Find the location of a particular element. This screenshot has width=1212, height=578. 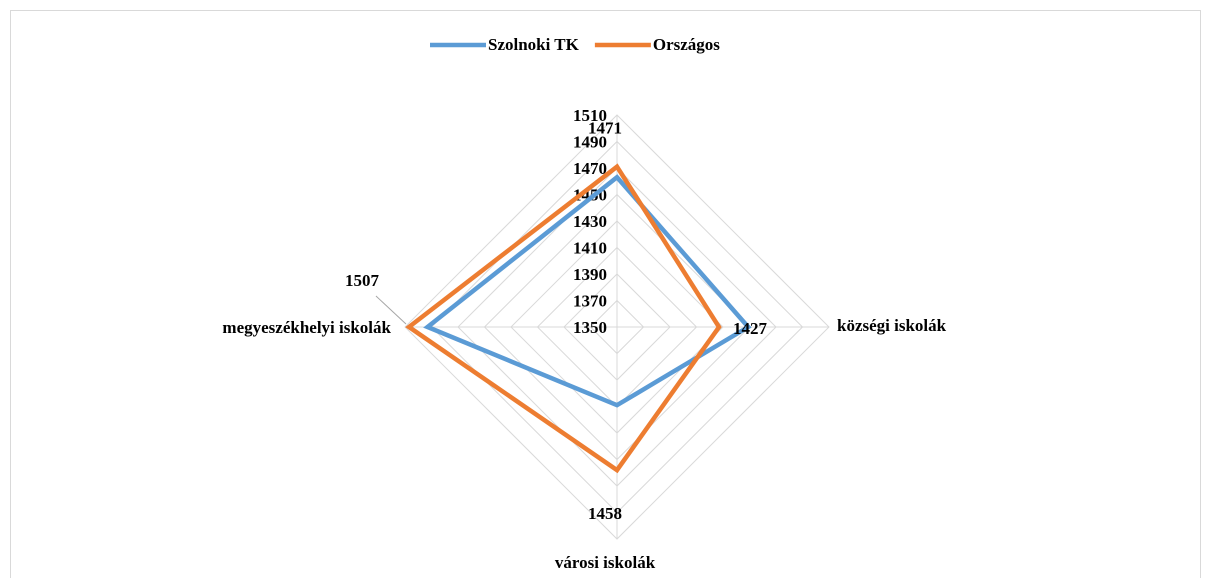

data-label: 1427 is located at coordinates (750, 328).